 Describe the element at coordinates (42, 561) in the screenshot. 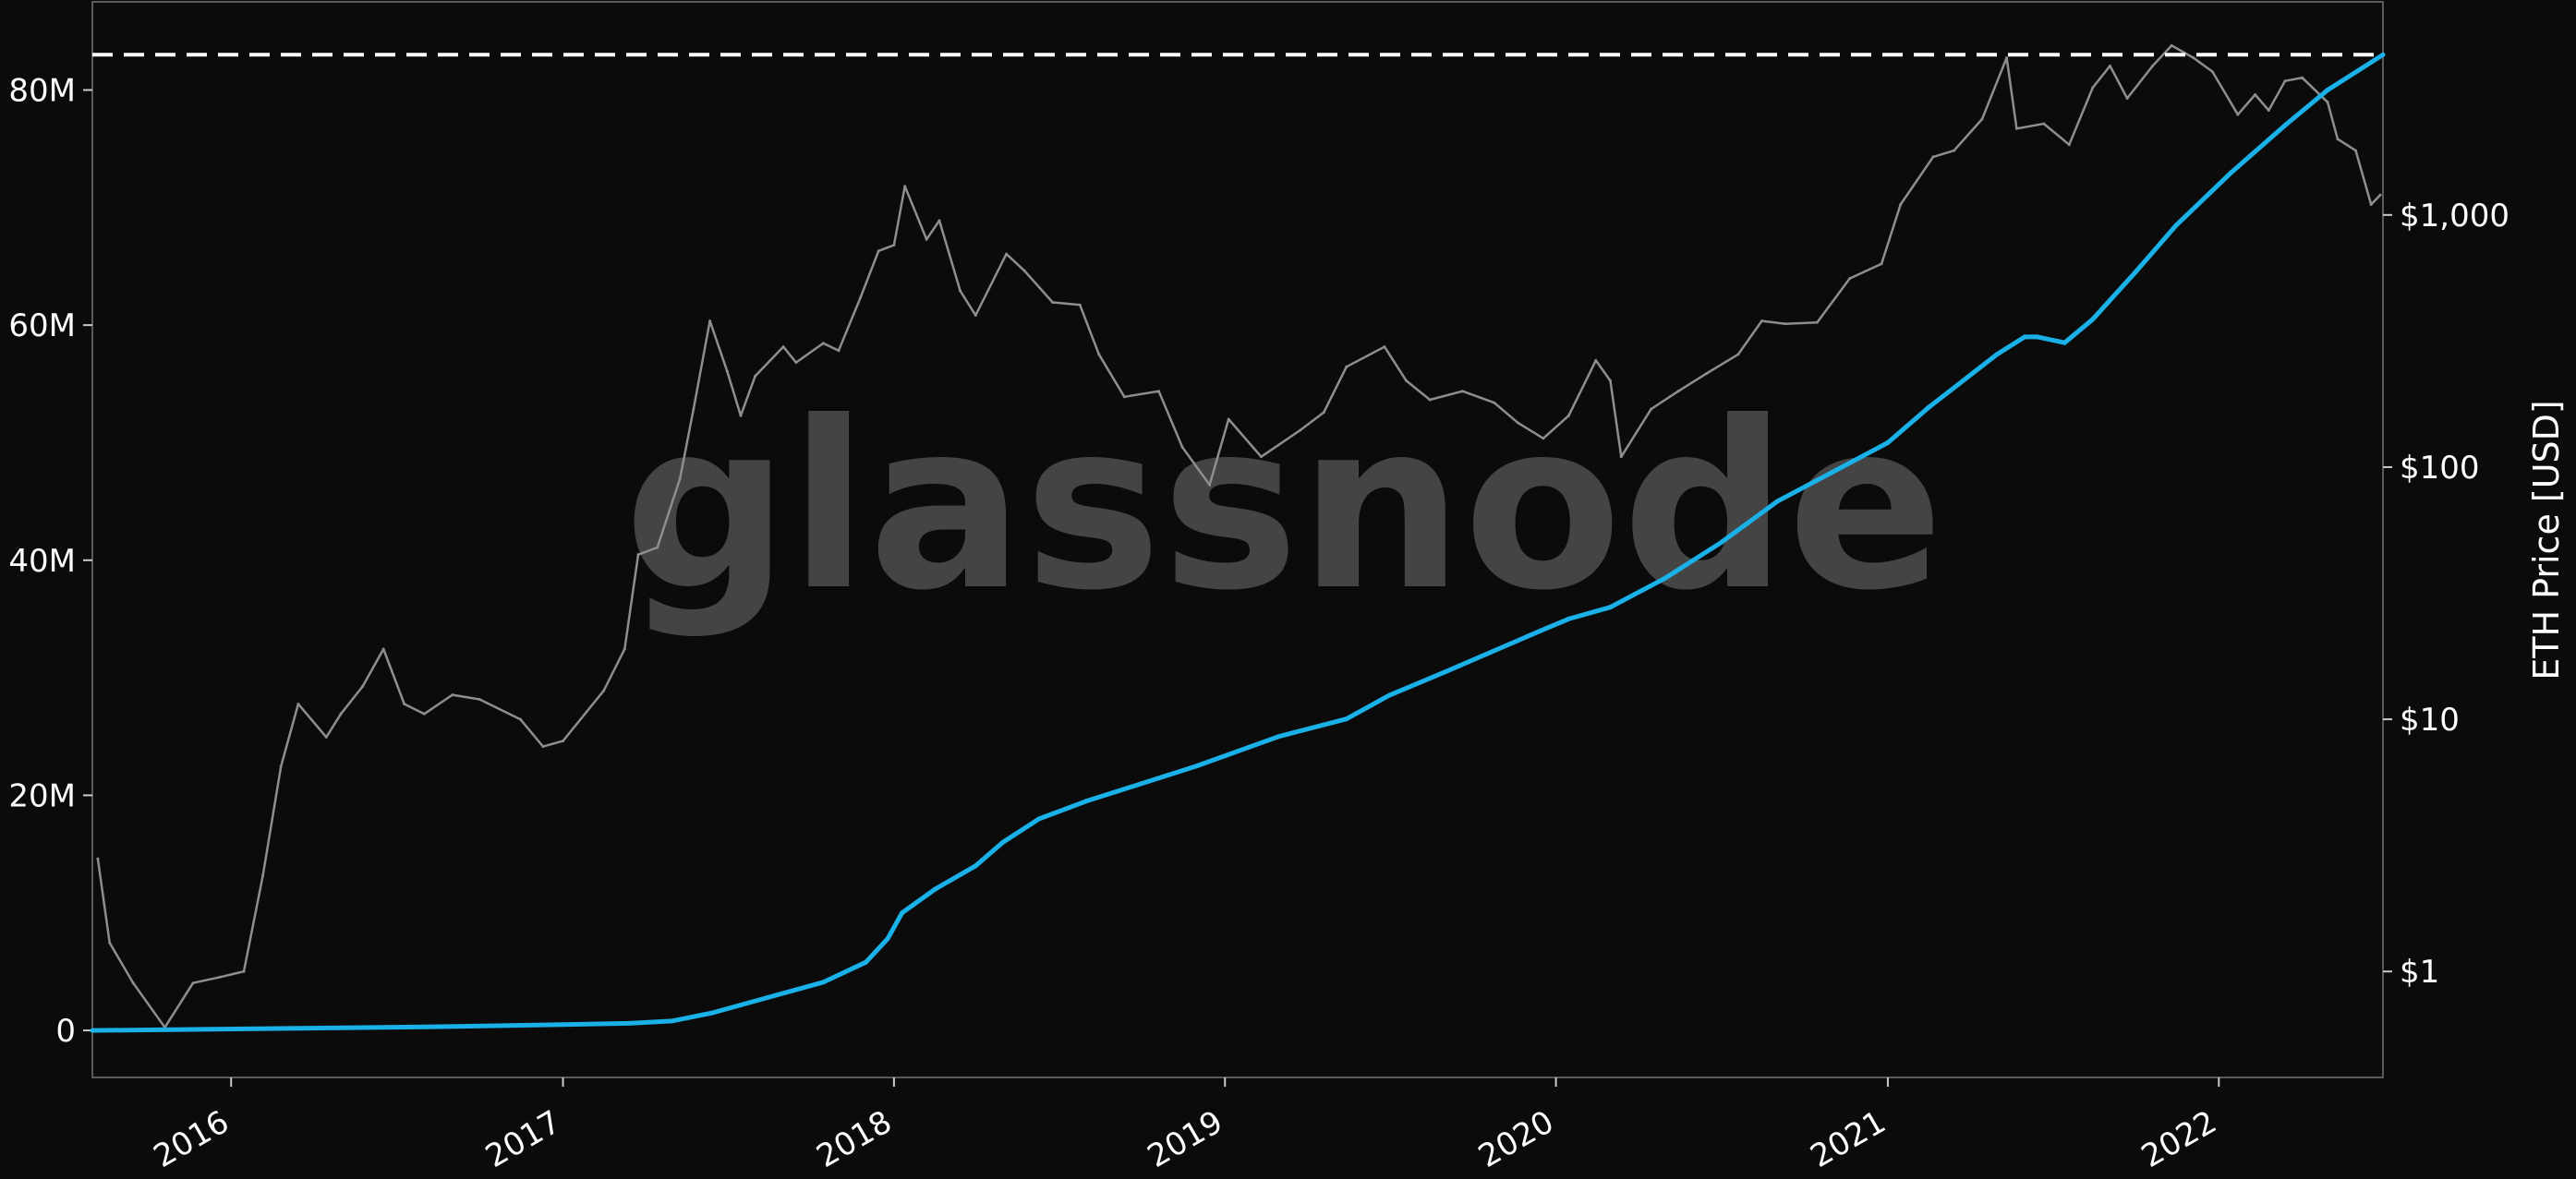

I see `left-tick-label: 40M` at that location.